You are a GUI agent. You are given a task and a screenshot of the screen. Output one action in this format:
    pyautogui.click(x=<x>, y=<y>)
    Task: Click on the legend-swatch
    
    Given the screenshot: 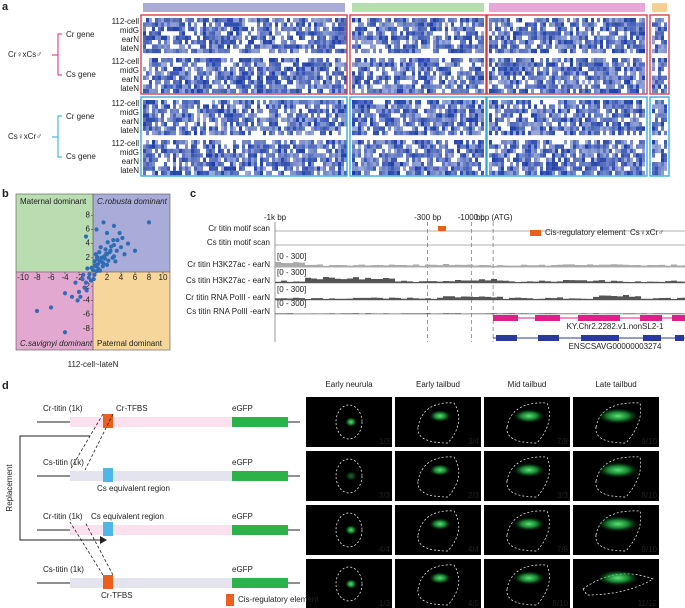 What is the action you would take?
    pyautogui.click(x=535, y=233)
    